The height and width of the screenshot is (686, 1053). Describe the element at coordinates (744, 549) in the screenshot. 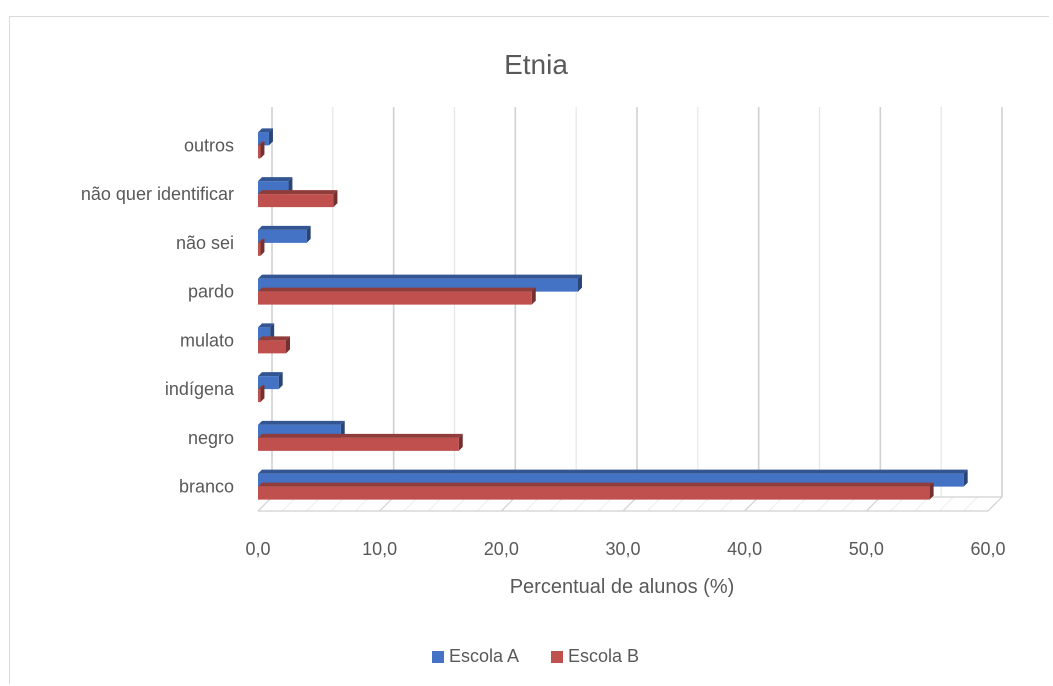

I see `x-tick-label: 40,0` at that location.